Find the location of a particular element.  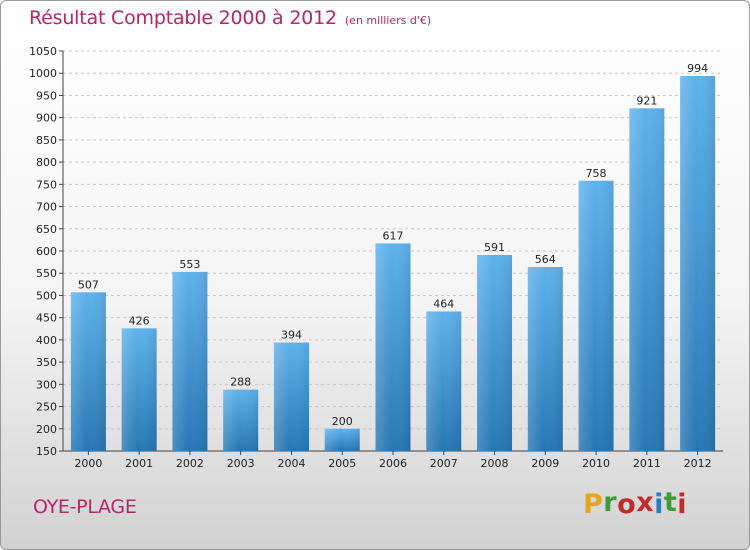

y-tick-label: 900 is located at coordinates (46, 118).